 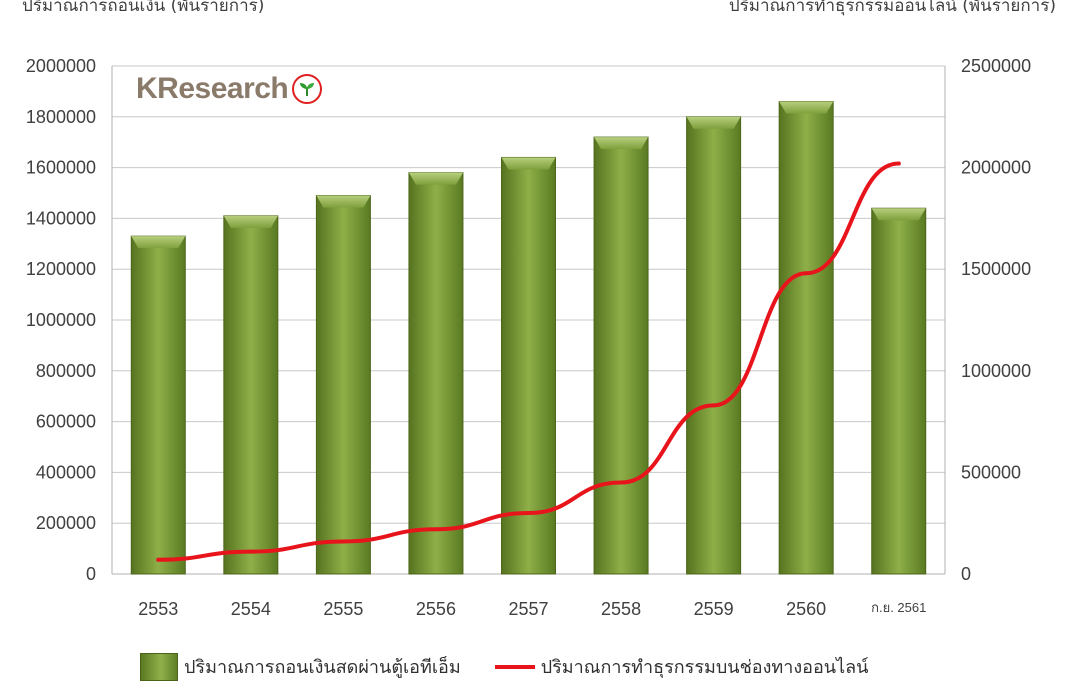 What do you see at coordinates (61, 269) in the screenshot?
I see `left-tick-label-4: 1200000` at bounding box center [61, 269].